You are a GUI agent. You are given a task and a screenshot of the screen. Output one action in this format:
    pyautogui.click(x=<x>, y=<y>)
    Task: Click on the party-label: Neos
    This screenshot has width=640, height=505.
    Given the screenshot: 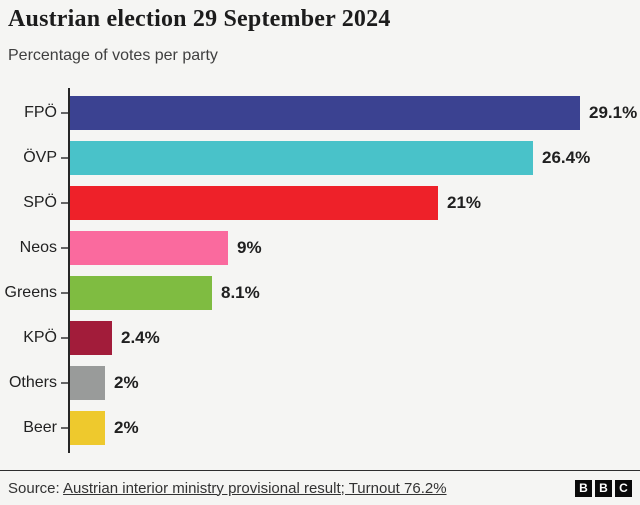 What is the action you would take?
    pyautogui.click(x=38, y=247)
    